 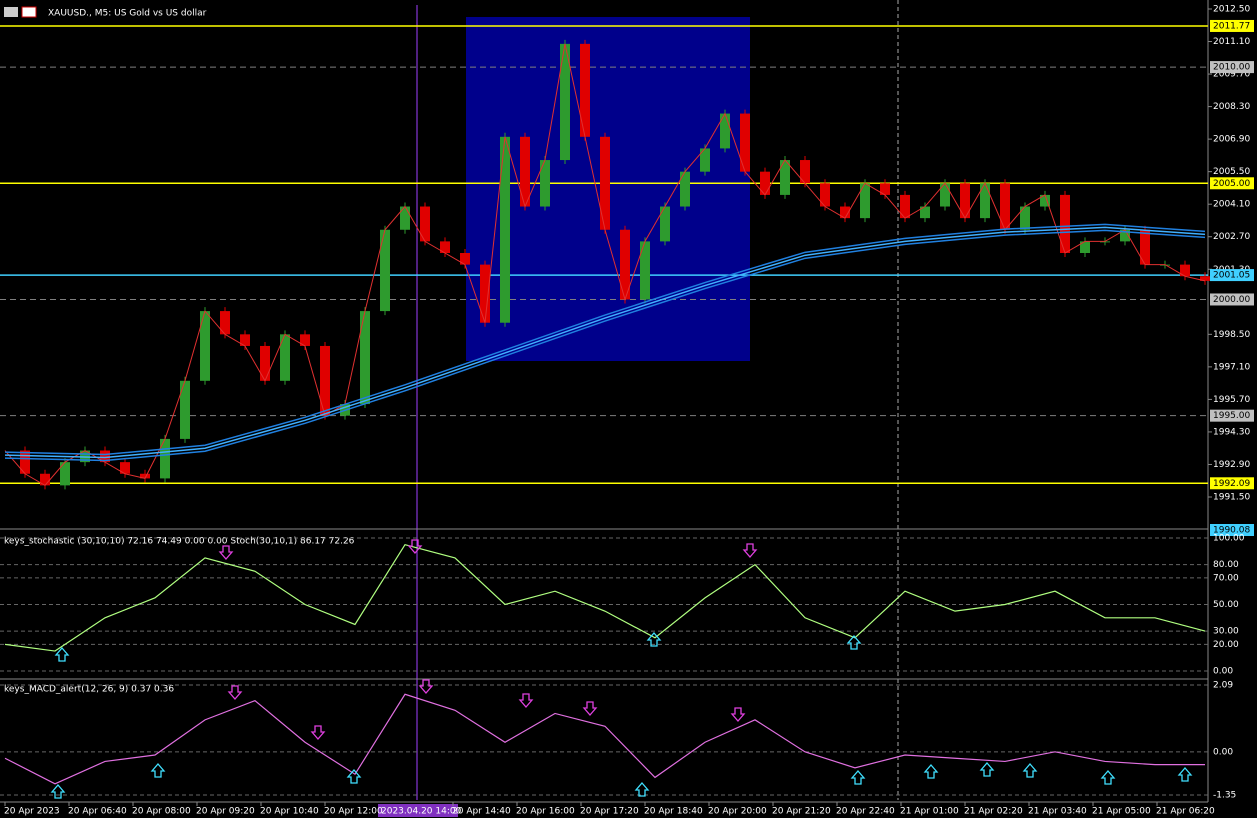 What do you see at coordinates (1226, 605) in the screenshot?
I see `y-tick-label: 50.00` at bounding box center [1226, 605].